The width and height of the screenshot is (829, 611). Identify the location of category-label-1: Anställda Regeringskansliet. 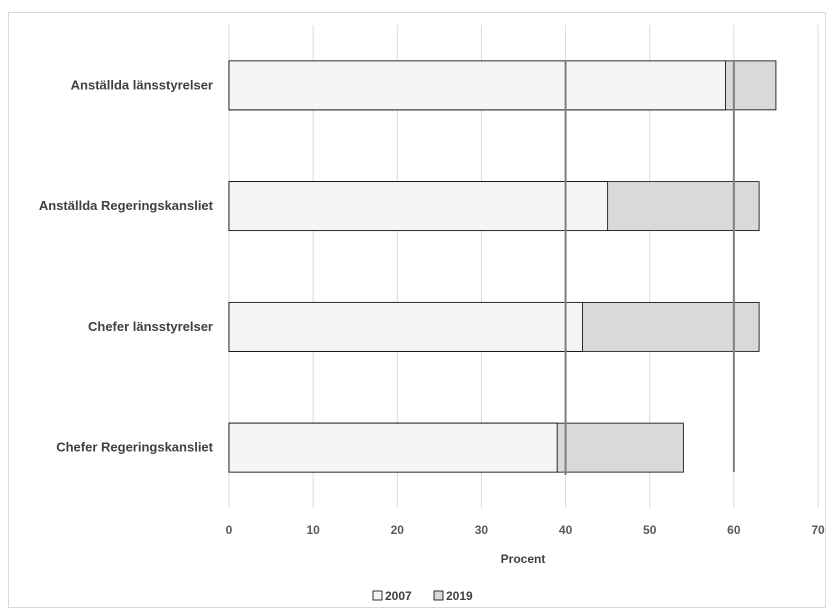
(126, 205).